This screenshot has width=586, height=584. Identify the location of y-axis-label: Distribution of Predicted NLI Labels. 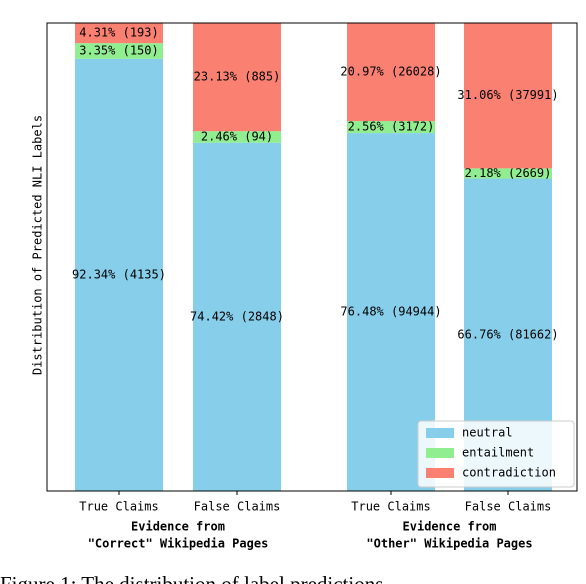
(38, 245).